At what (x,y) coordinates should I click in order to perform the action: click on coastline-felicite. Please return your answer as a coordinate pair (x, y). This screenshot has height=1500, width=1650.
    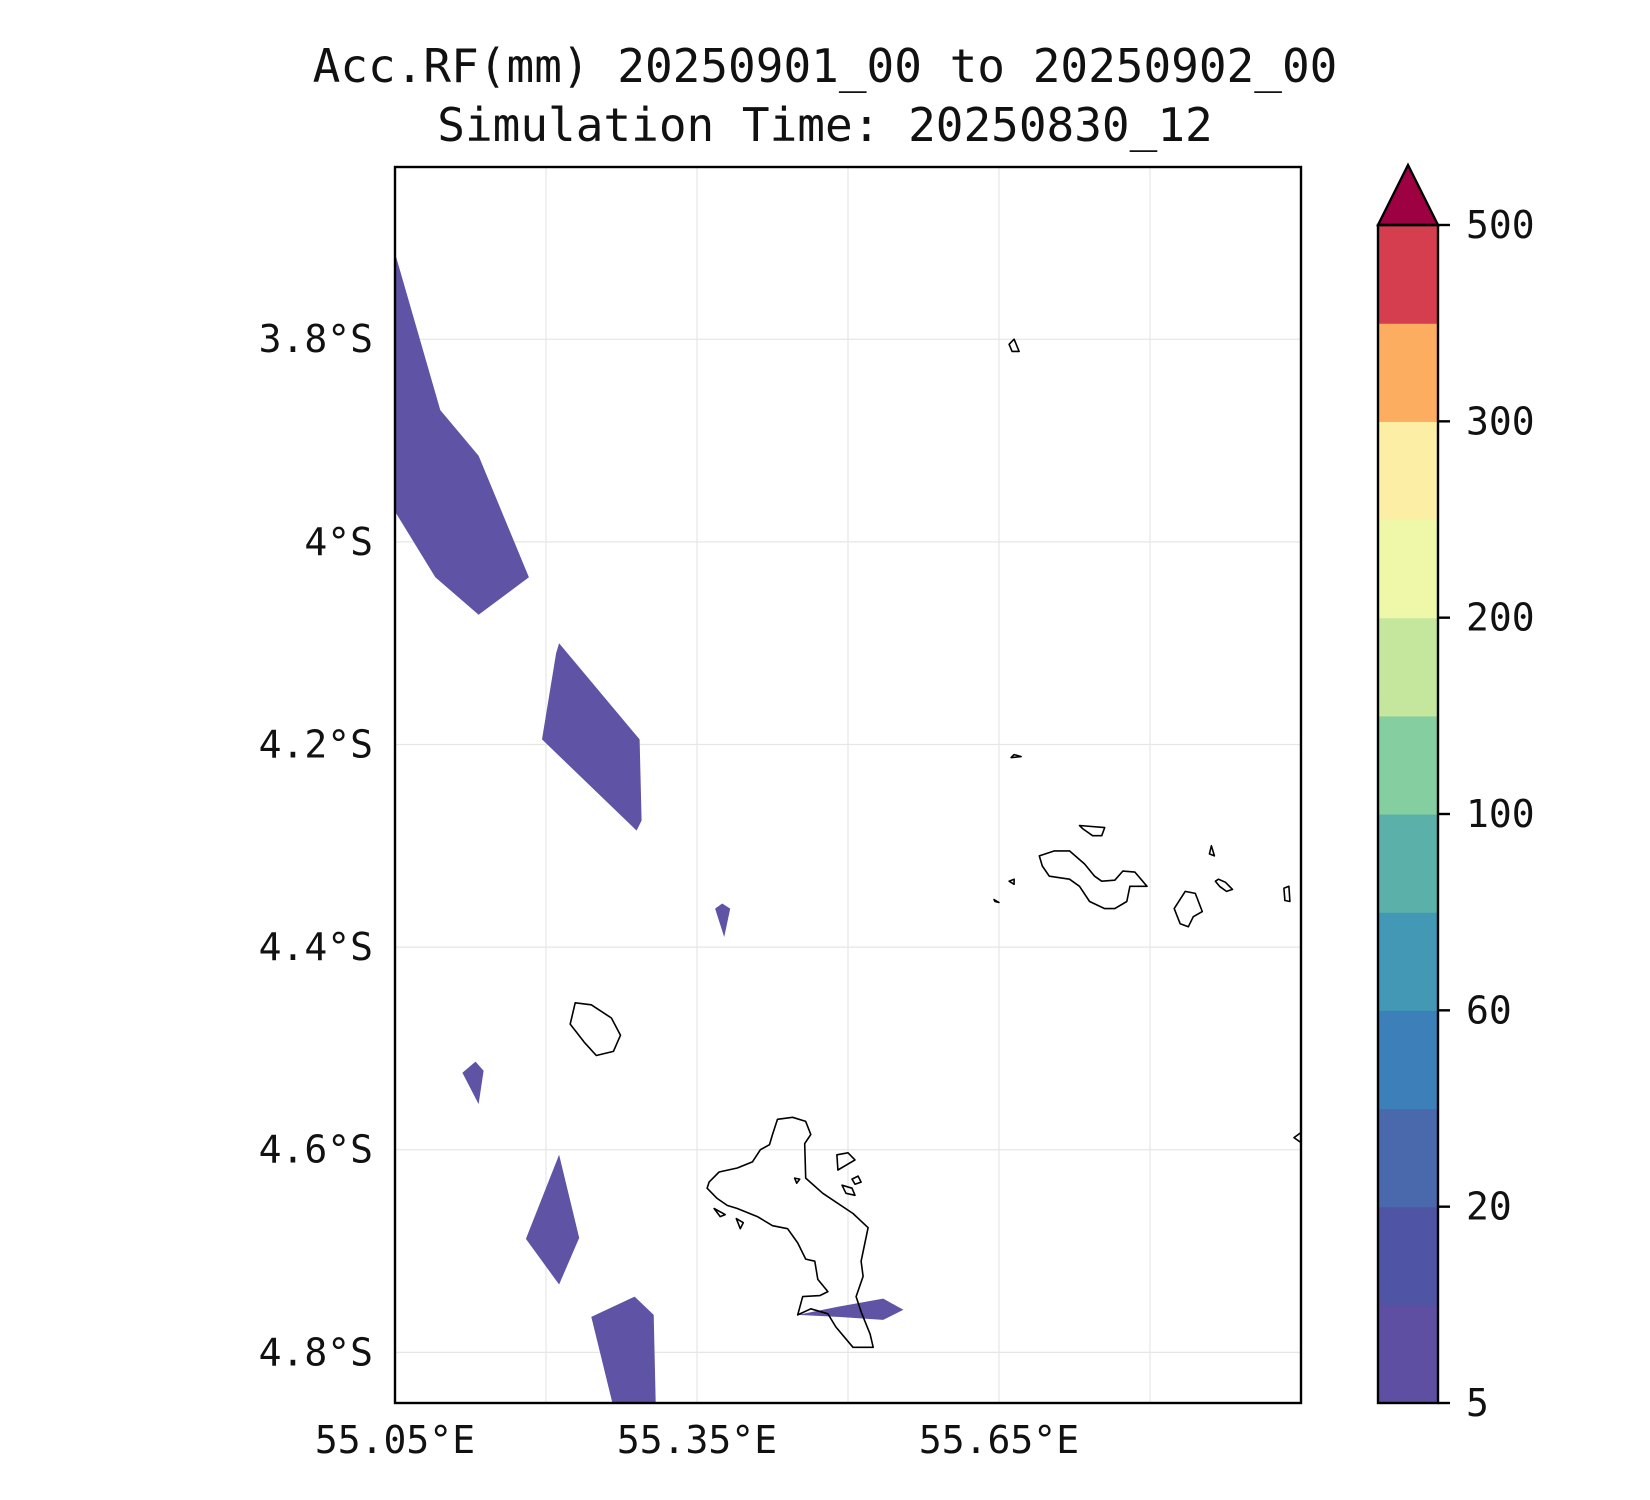
    Looking at the image, I should click on (1224, 885).